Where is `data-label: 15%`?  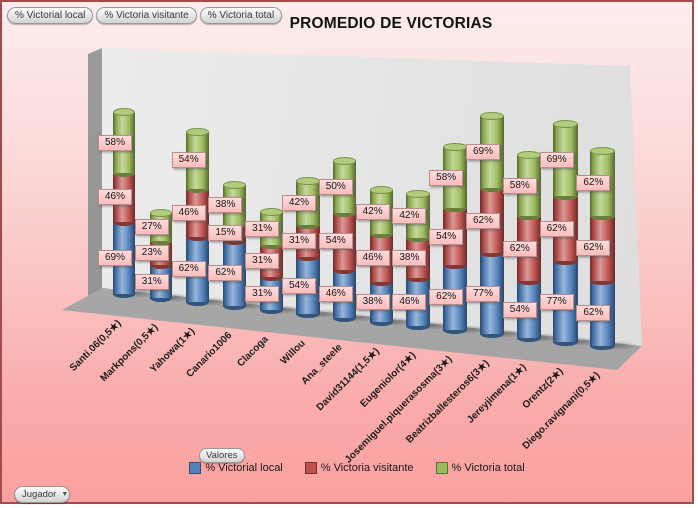 data-label: 15% is located at coordinates (225, 233).